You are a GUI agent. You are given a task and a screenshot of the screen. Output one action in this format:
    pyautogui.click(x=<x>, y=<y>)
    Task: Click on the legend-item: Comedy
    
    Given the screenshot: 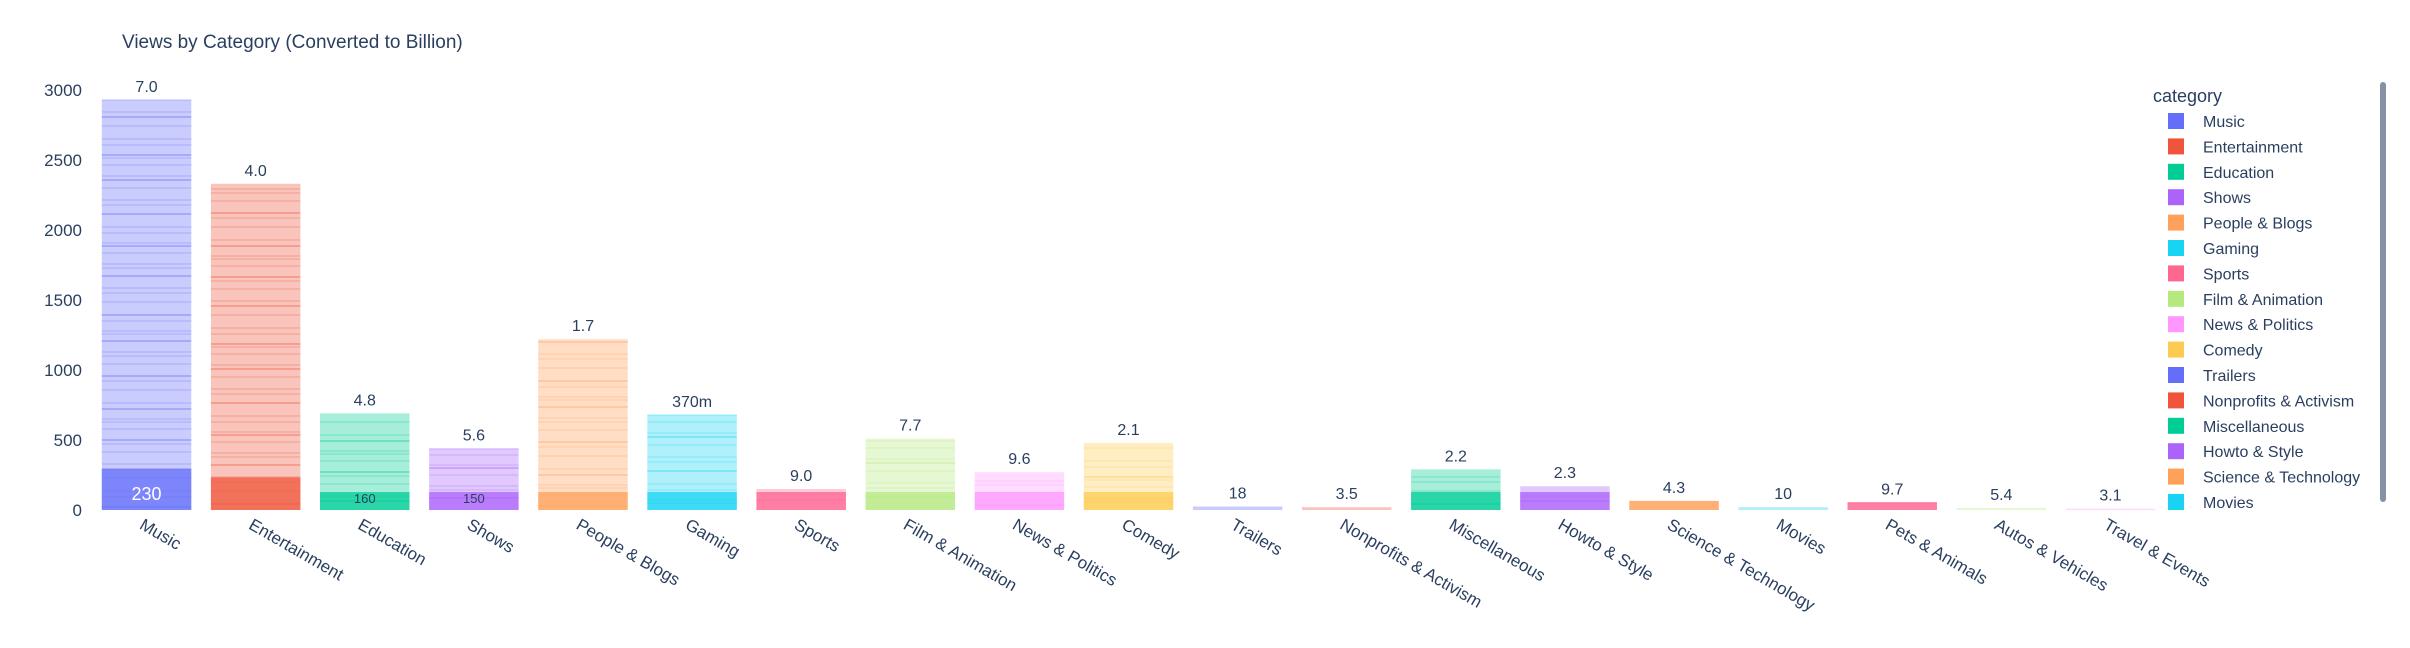 What is the action you would take?
    pyautogui.click(x=2215, y=350)
    